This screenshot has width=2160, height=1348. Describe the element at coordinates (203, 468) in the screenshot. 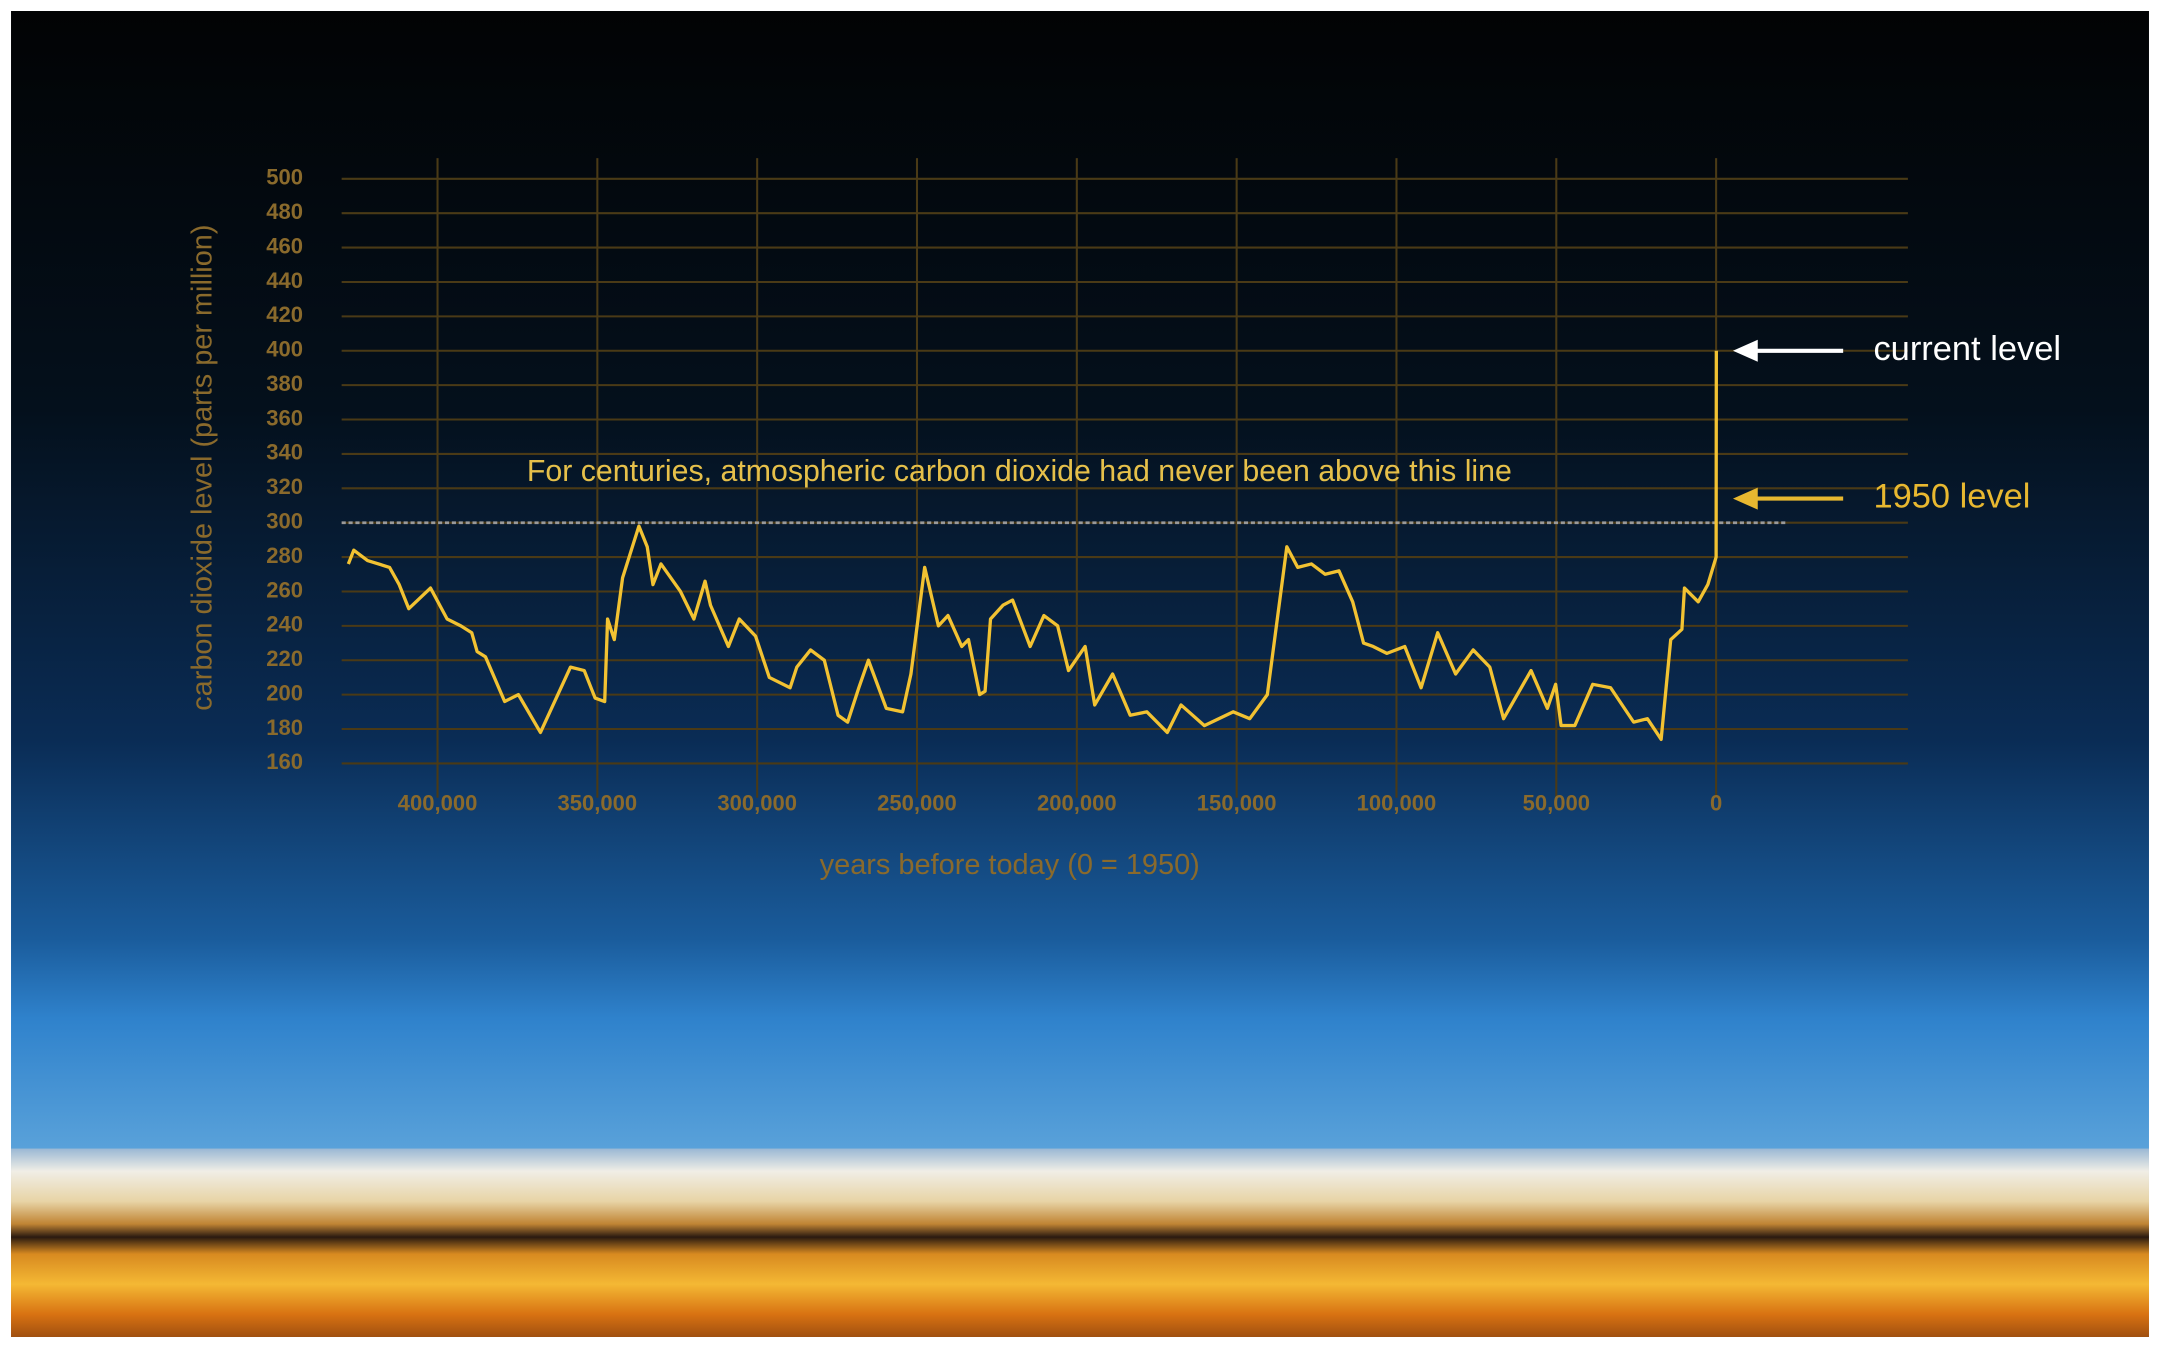

I see `y-axis-label: carbon dioxide level (parts per million)` at that location.